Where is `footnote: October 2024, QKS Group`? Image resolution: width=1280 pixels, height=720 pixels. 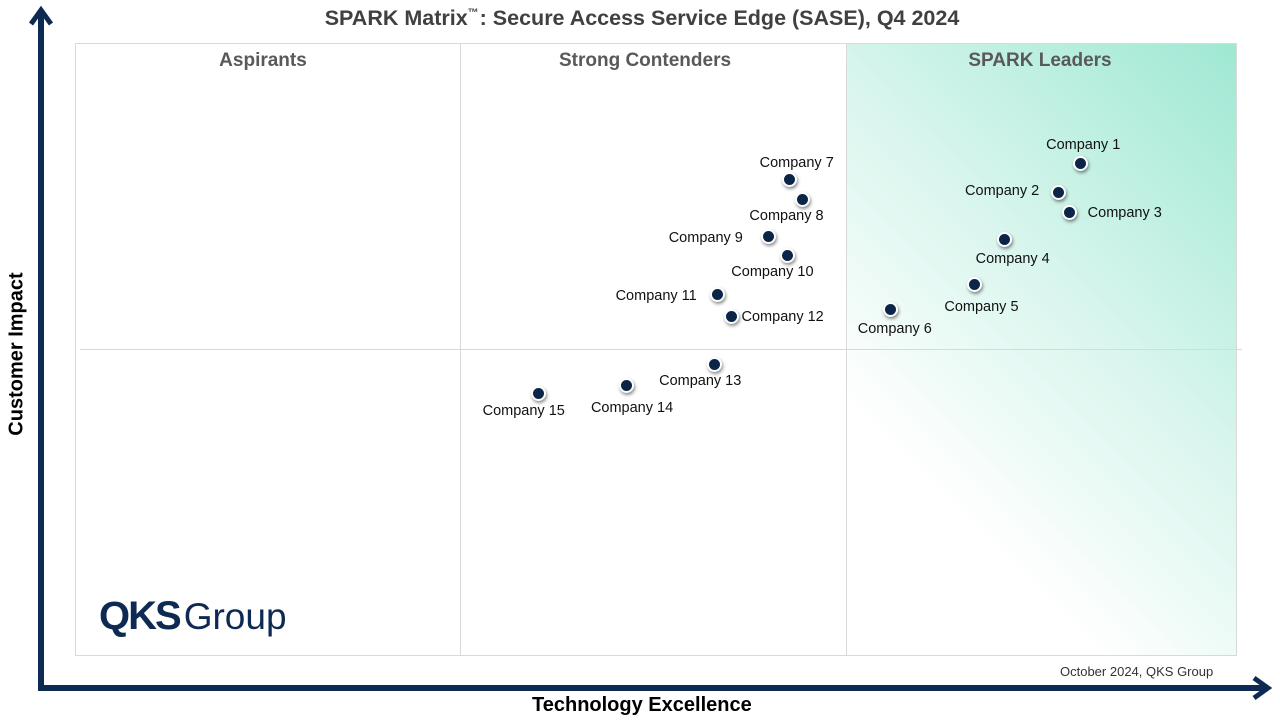 footnote: October 2024, QKS Group is located at coordinates (1137, 671).